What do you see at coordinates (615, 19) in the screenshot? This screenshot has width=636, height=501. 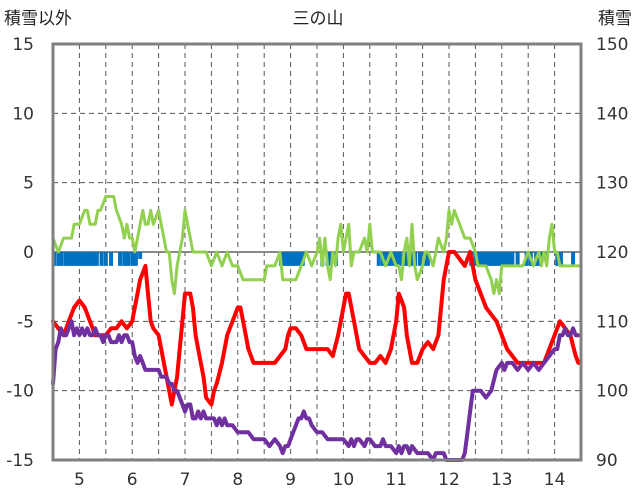 I see `right-axis-title: 積雪` at bounding box center [615, 19].